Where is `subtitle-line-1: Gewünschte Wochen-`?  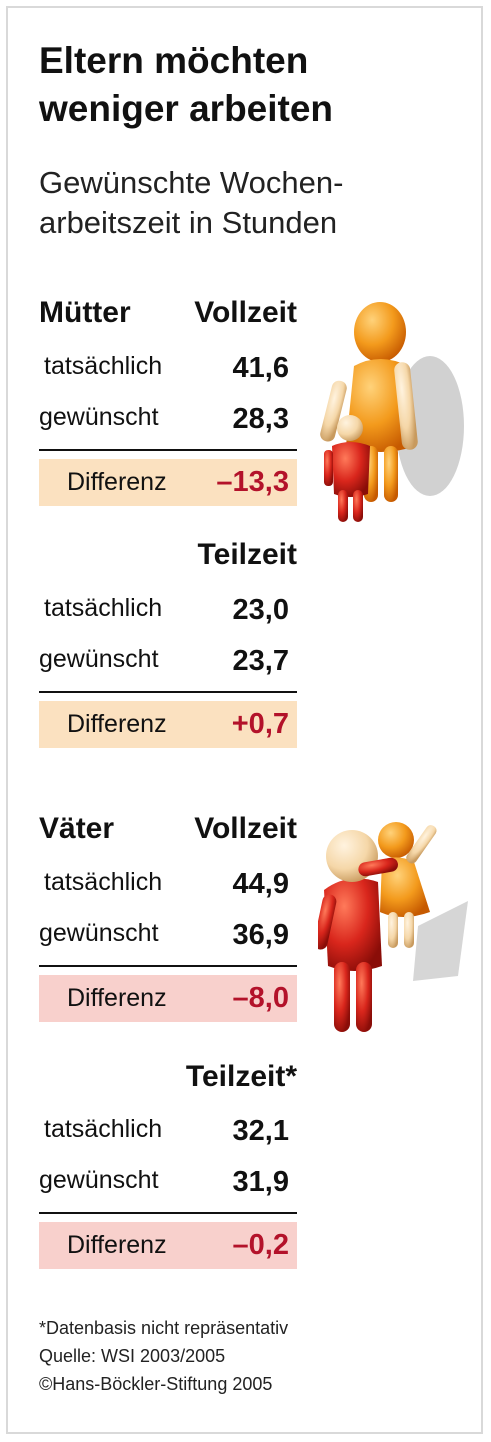
subtitle-line-1: Gewünschte Wochen- is located at coordinates (191, 182).